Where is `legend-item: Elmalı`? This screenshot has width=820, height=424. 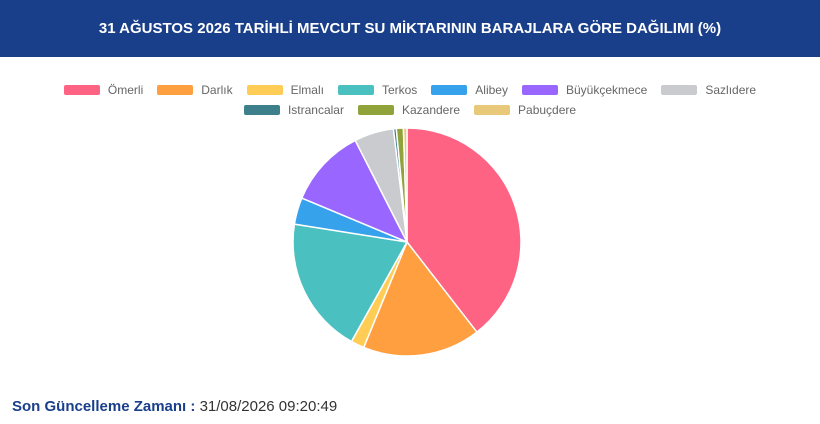 legend-item: Elmalı is located at coordinates (285, 90).